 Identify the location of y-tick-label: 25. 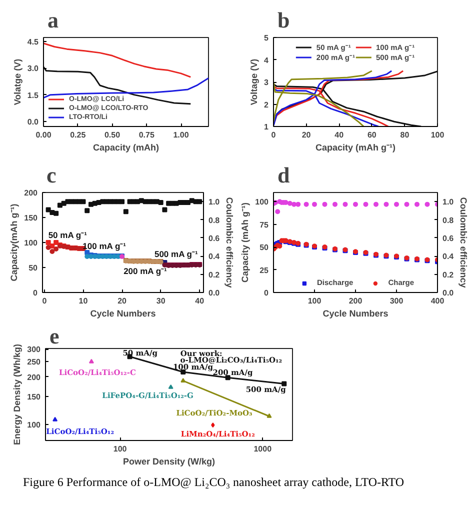
(265, 270).